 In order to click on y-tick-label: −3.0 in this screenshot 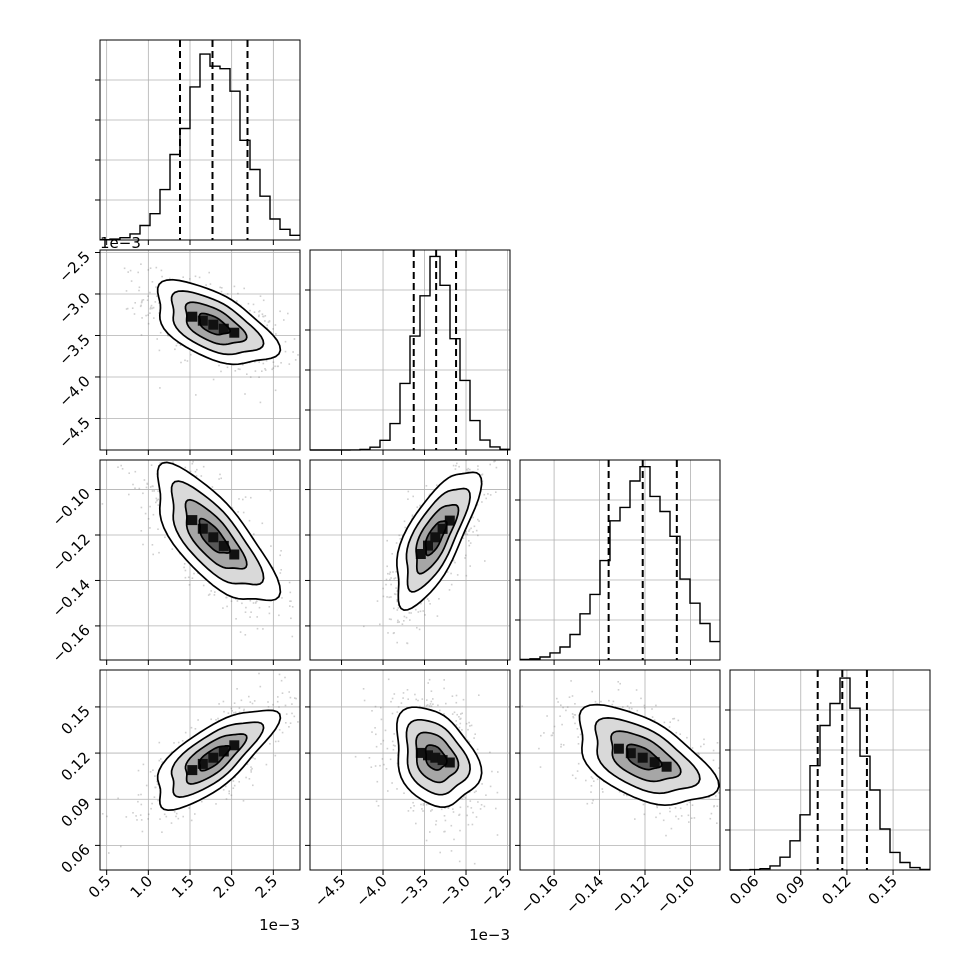, I will do `click(74, 308)`.